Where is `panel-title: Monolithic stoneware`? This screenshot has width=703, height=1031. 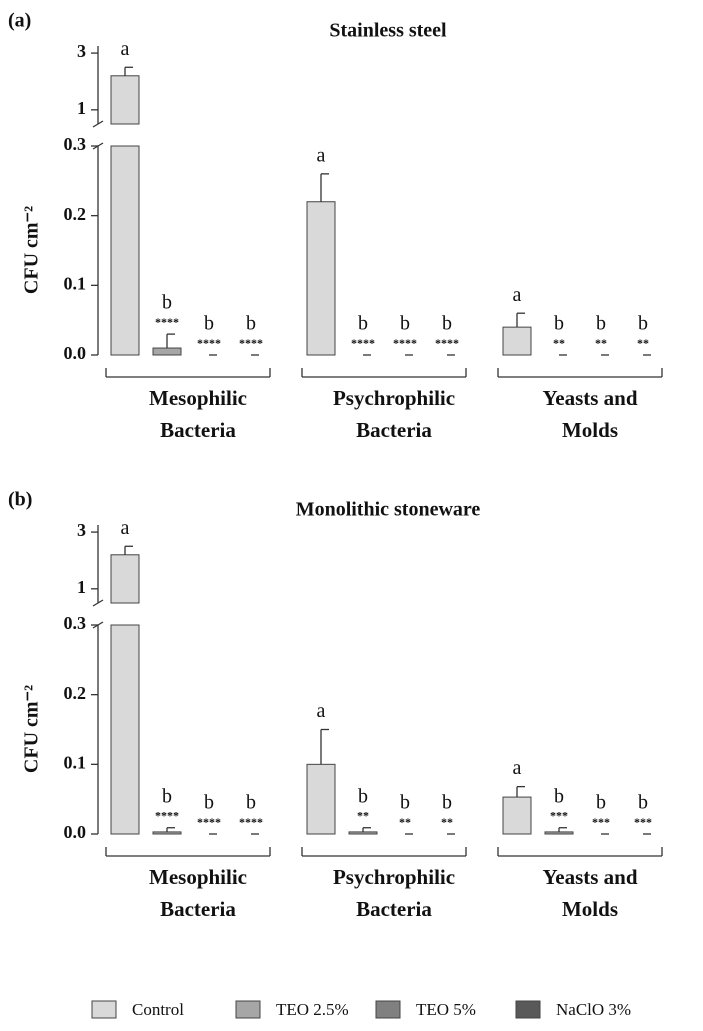
panel-title: Monolithic stoneware is located at coordinates (388, 510).